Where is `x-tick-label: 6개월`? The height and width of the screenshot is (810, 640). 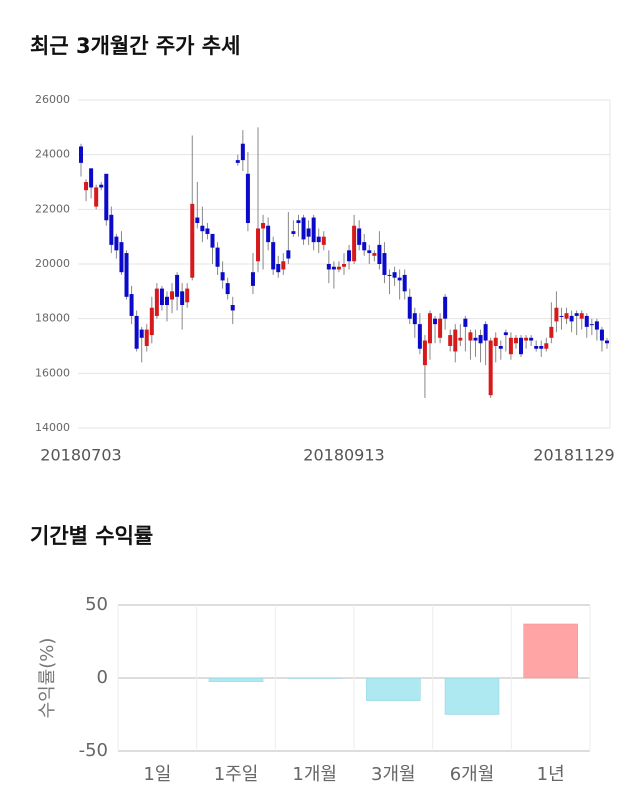
x-tick-label: 6개월 is located at coordinates (472, 774).